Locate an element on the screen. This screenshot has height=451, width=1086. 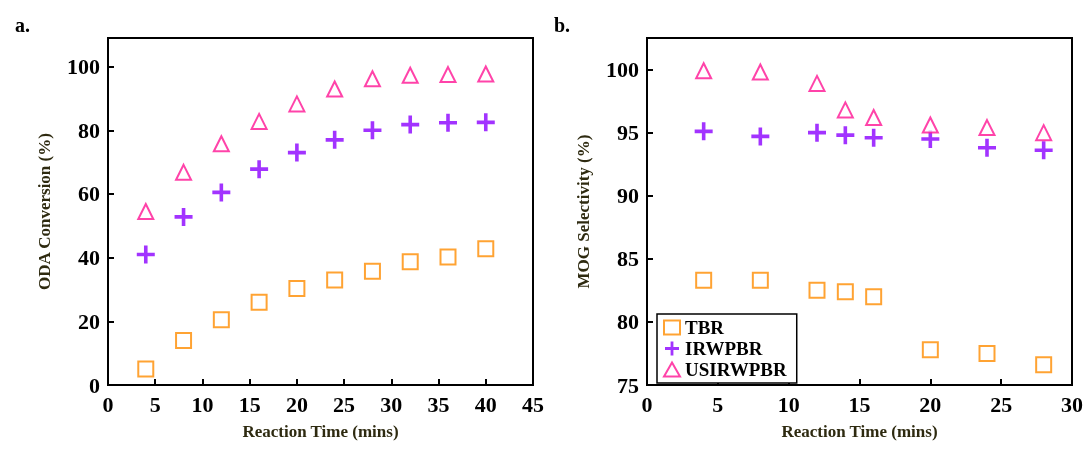
y-axis-title: ODA Conversion (%) is located at coordinates (44, 211).